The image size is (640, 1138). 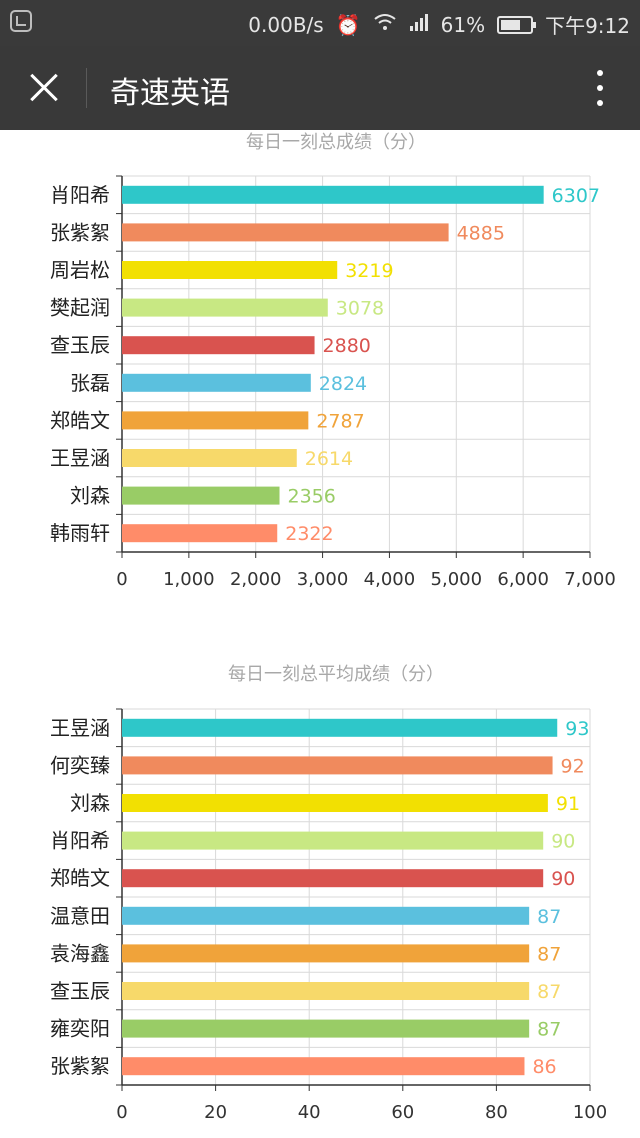 I want to click on data-label: 4885, so click(x=481, y=233).